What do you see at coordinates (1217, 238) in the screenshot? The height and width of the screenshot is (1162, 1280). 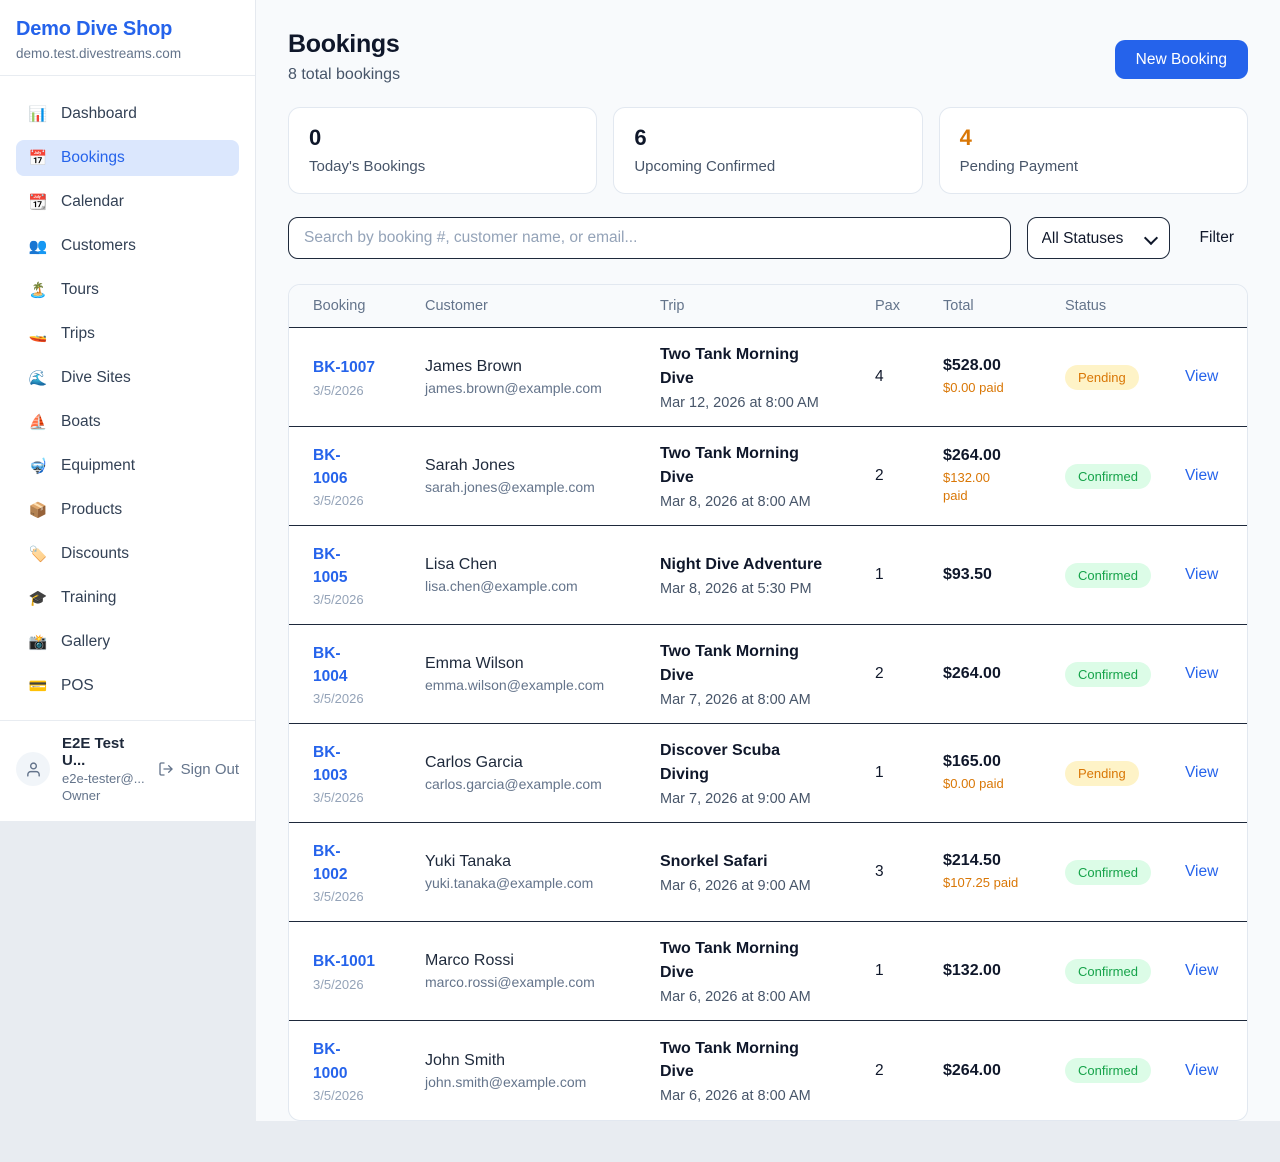 I see `filter-button: Filter` at bounding box center [1217, 238].